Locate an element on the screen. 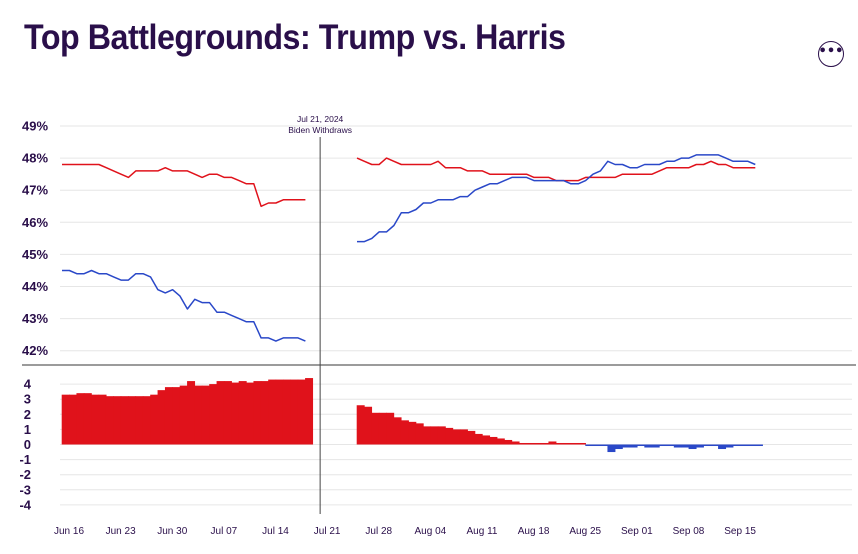 Image resolution: width=858 pixels, height=554 pixels. top-y-tick-label: 49% is located at coordinates (35, 126).